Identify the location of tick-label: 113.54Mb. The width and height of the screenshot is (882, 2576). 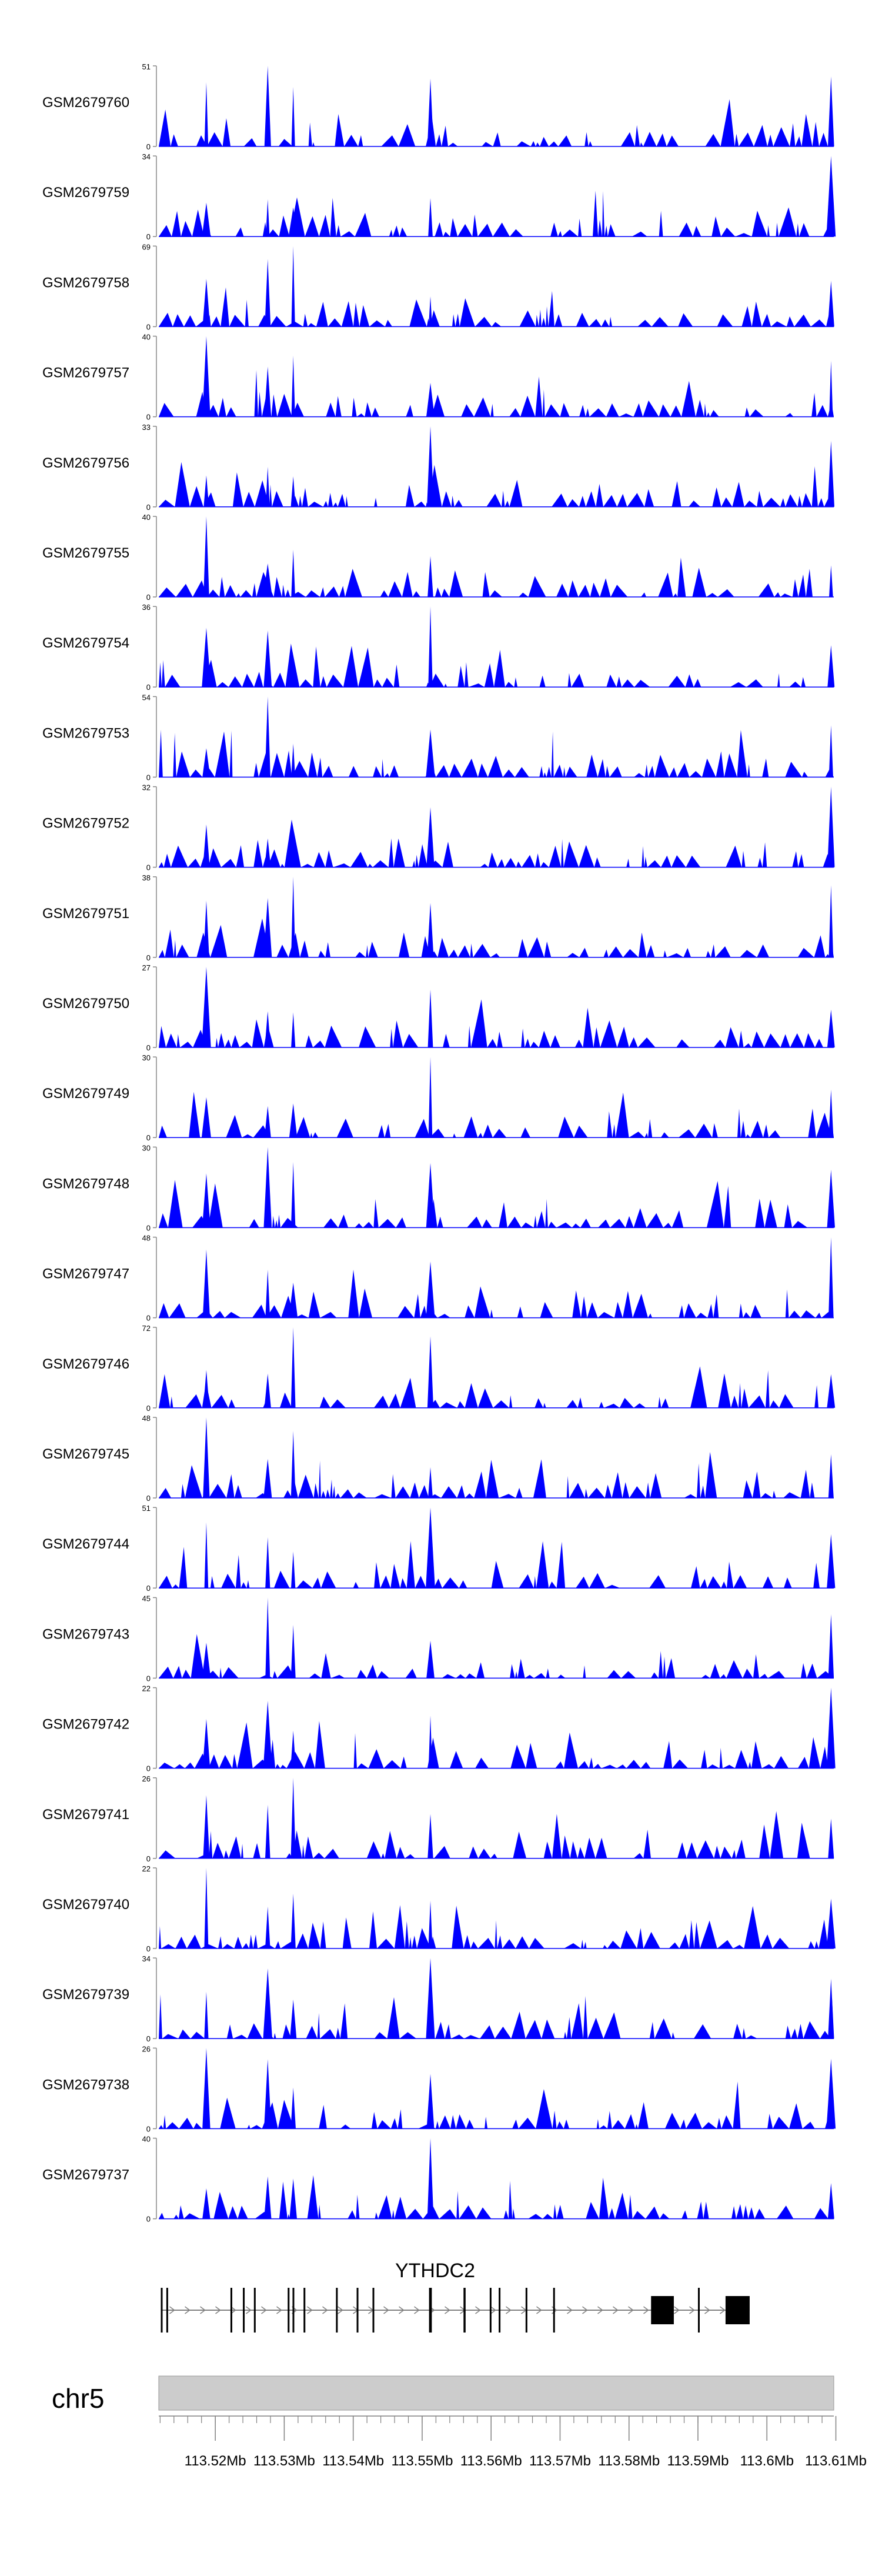
(353, 2461).